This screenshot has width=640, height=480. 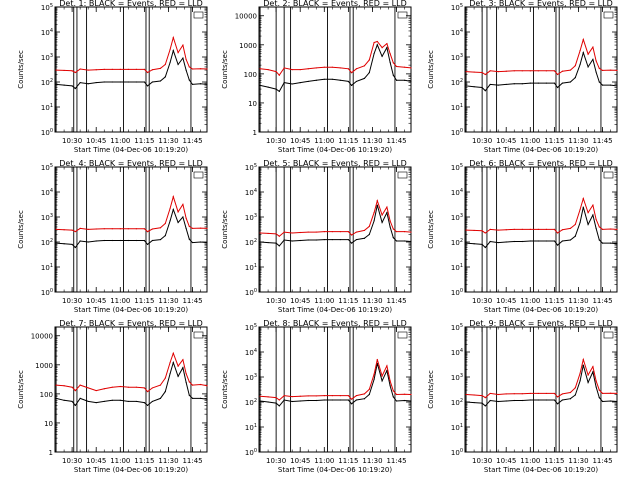 What do you see at coordinates (131, 323) in the screenshot?
I see `chart-title: Det. 7: BLACK = Events, RED = LLD` at bounding box center [131, 323].